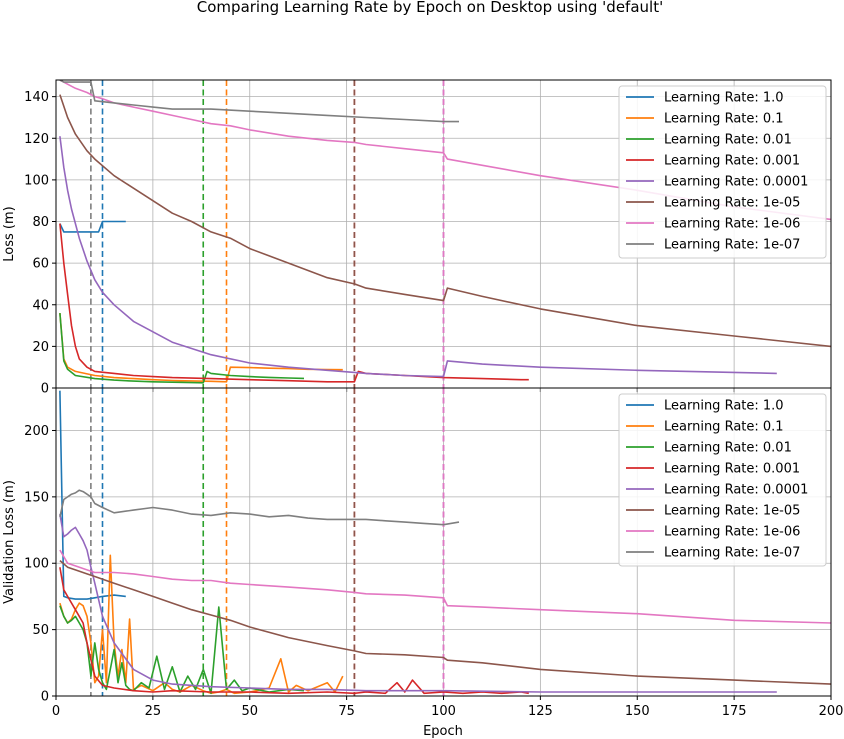 The image size is (844, 739). What do you see at coordinates (9, 233) in the screenshot?
I see `y-axis-label: Loss (m)` at bounding box center [9, 233].